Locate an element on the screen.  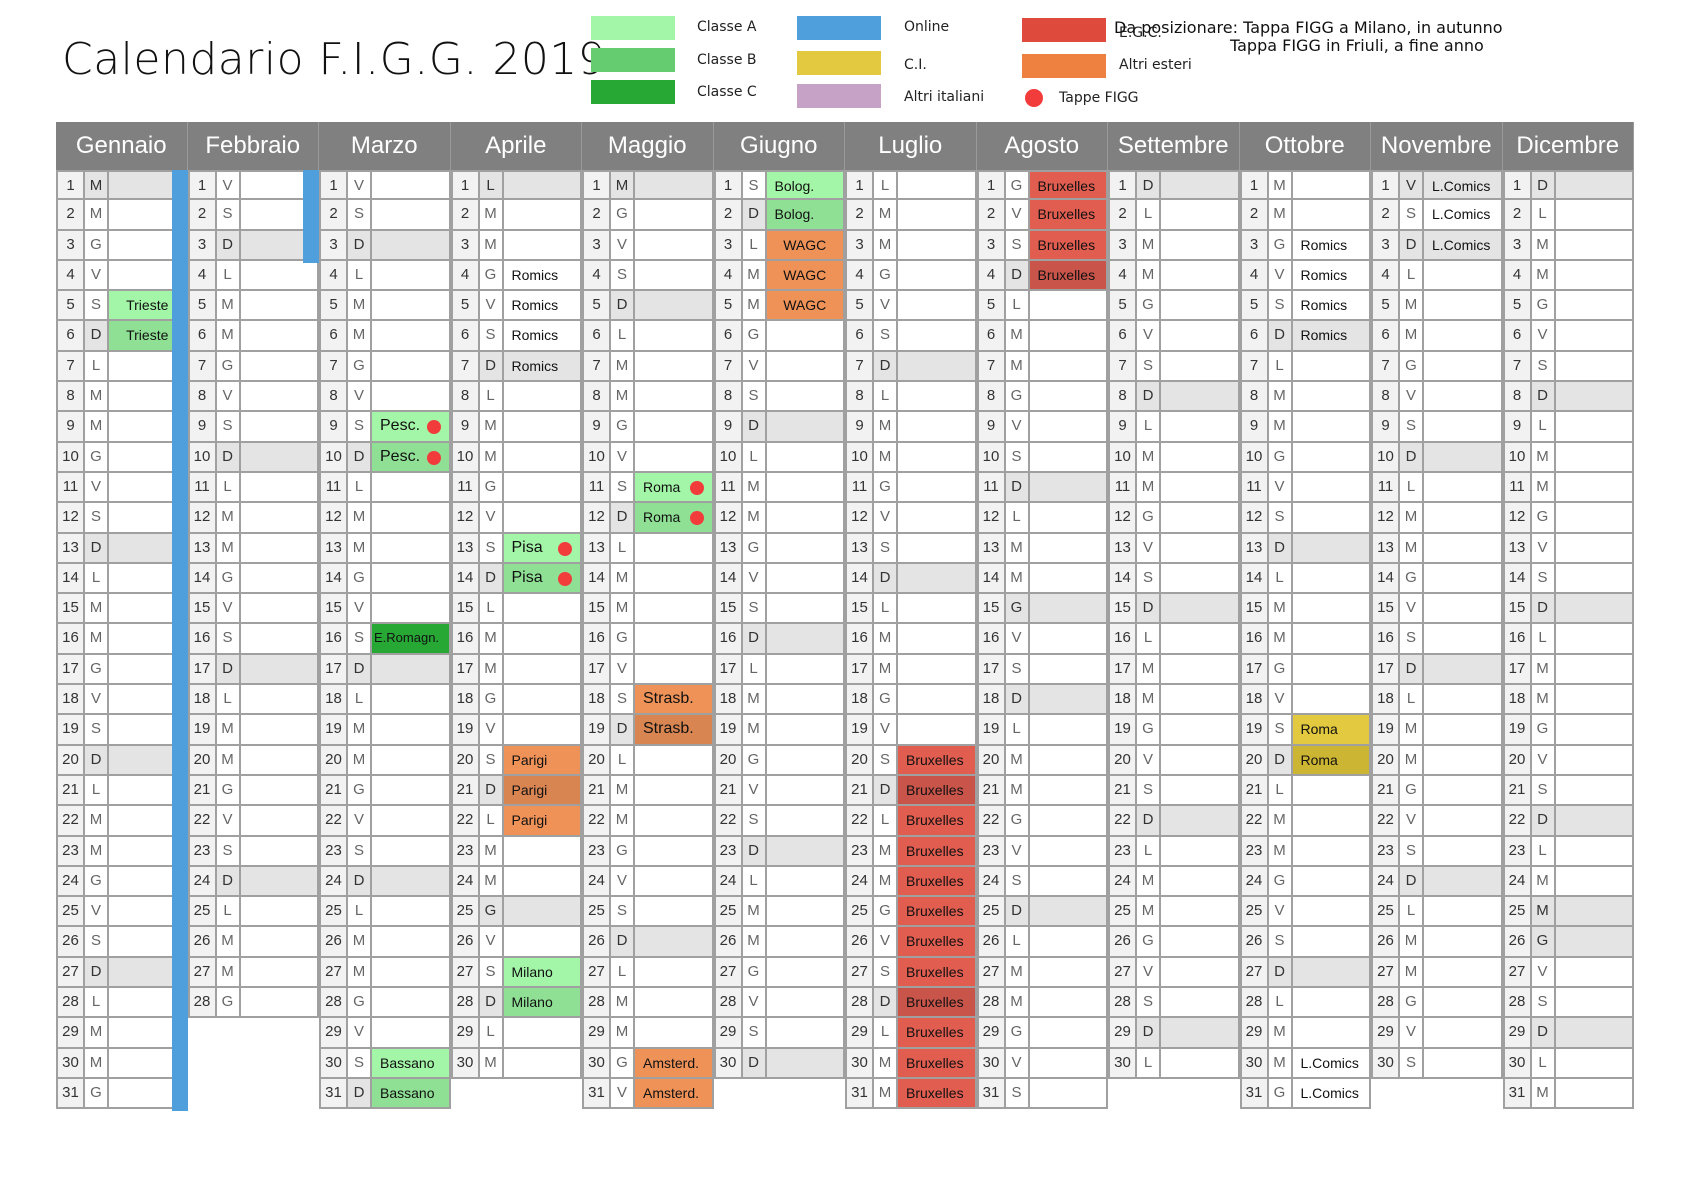
day-row: 22 L Bruxelles is located at coordinates (911, 821).